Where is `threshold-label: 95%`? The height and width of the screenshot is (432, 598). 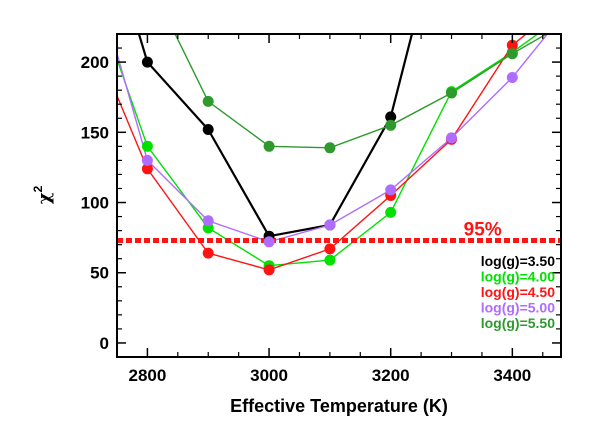
threshold-label: 95% is located at coordinates (483, 229).